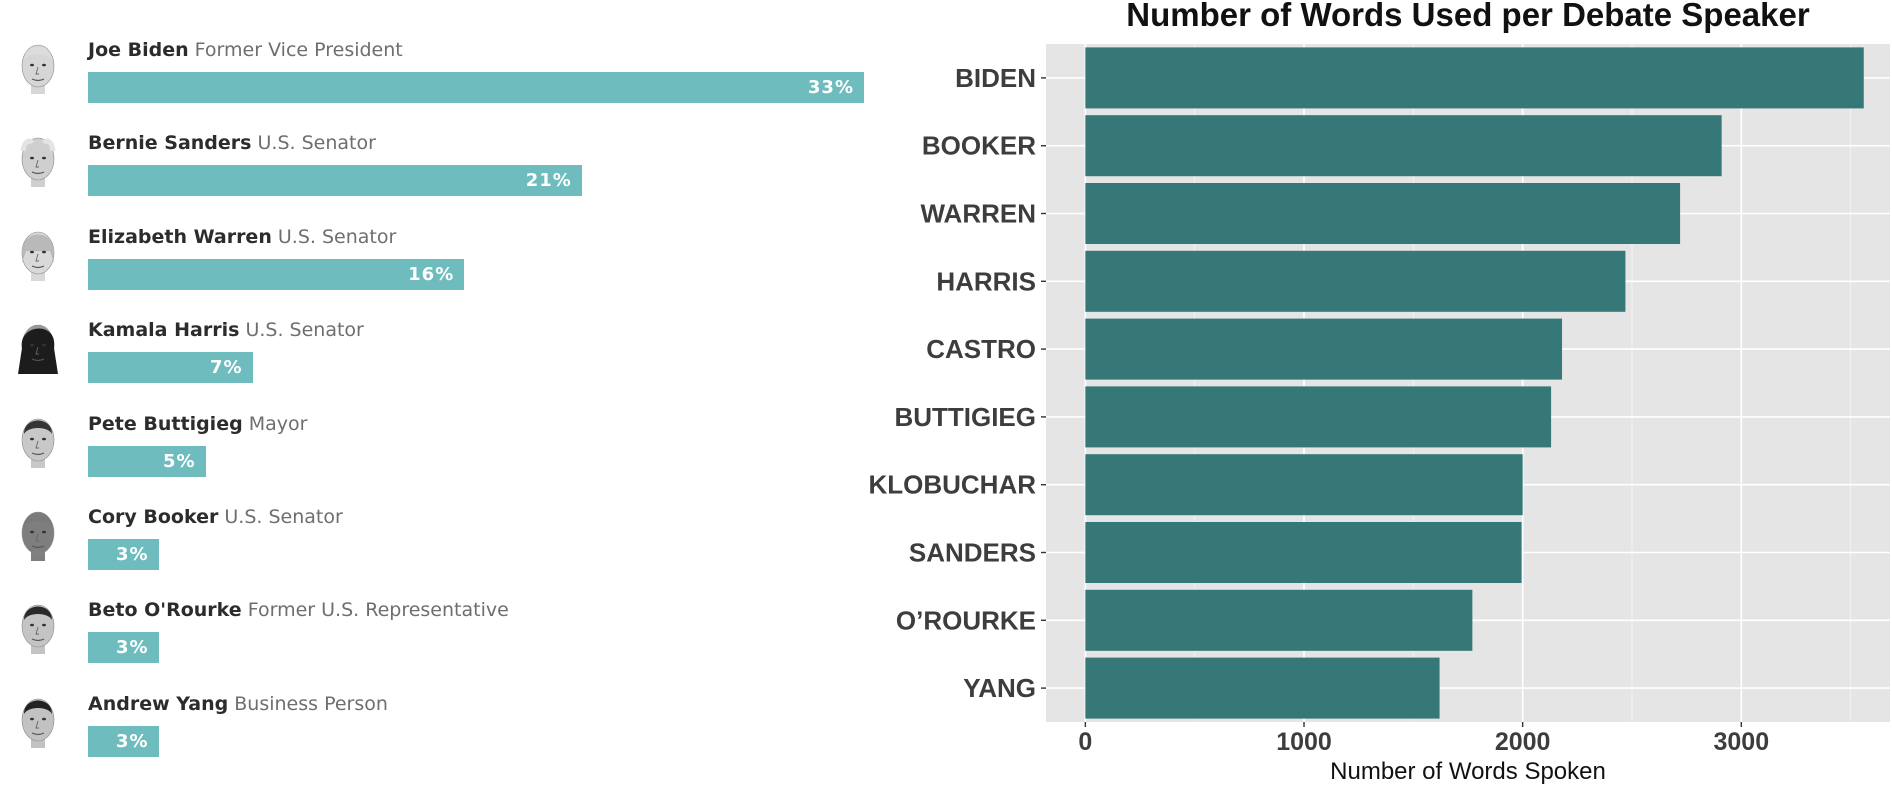 This screenshot has height=808, width=1892. Describe the element at coordinates (275, 423) in the screenshot. I see `candidate-role: Mayor` at that location.